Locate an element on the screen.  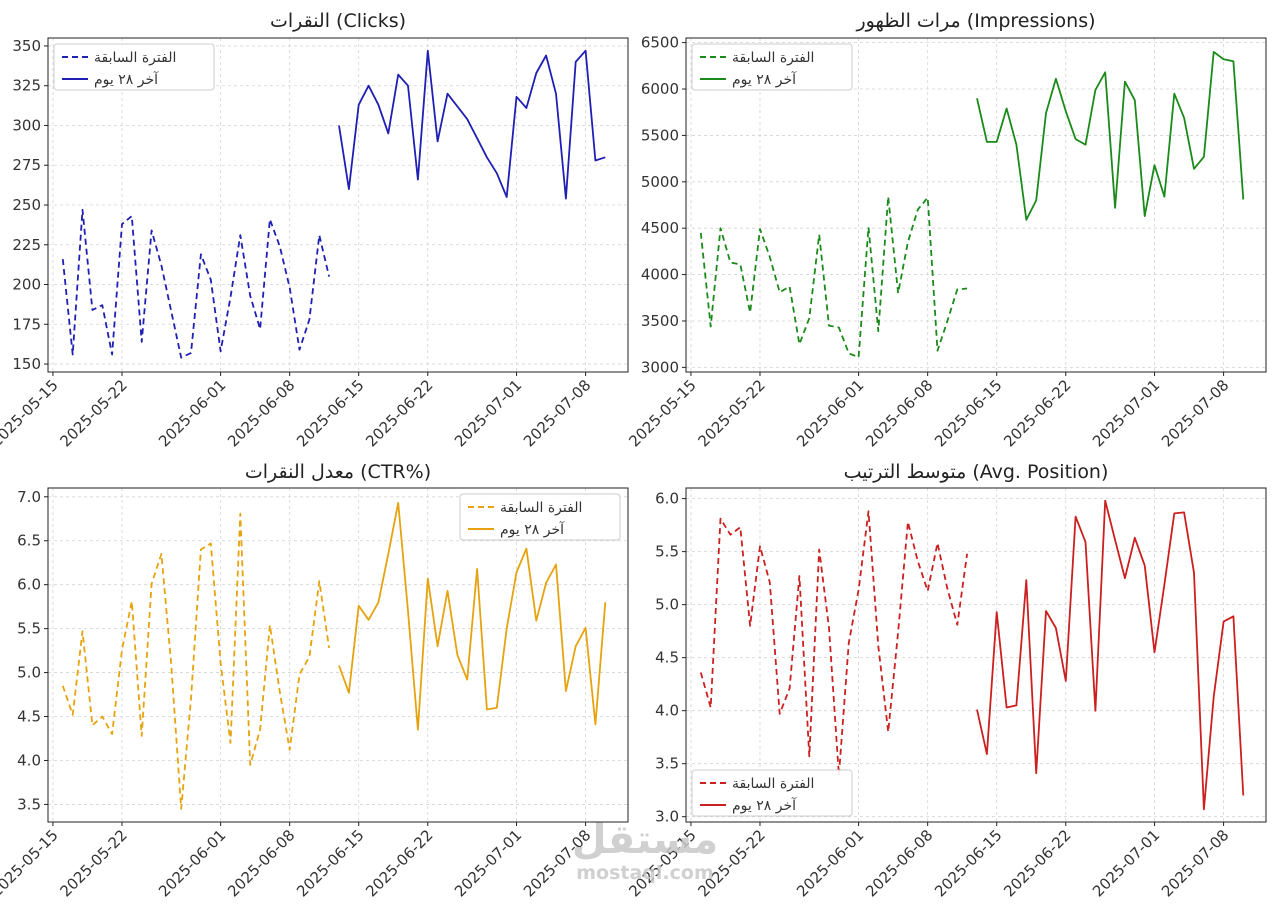
watermark-latin: mostaql.com is located at coordinates (645, 873).